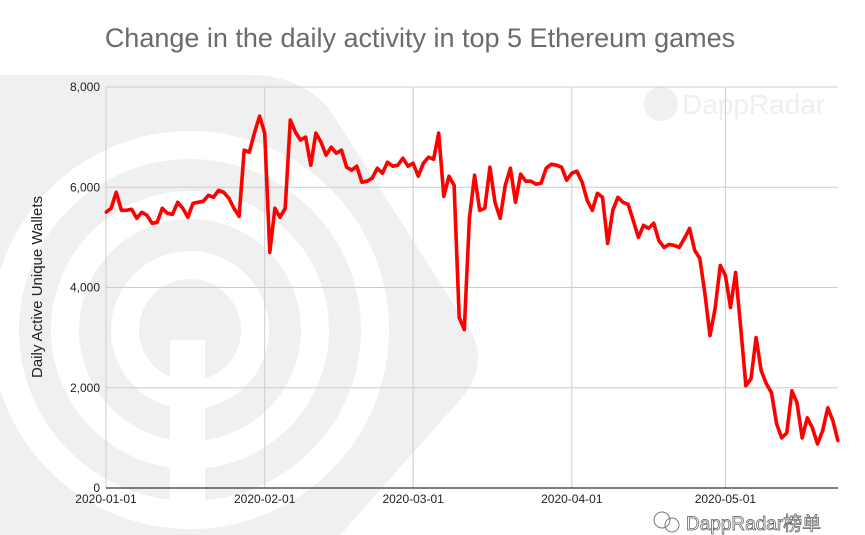 This screenshot has height=535, width=865. Describe the element at coordinates (572, 499) in the screenshot. I see `x-tick-label: 2020-04-01` at that location.